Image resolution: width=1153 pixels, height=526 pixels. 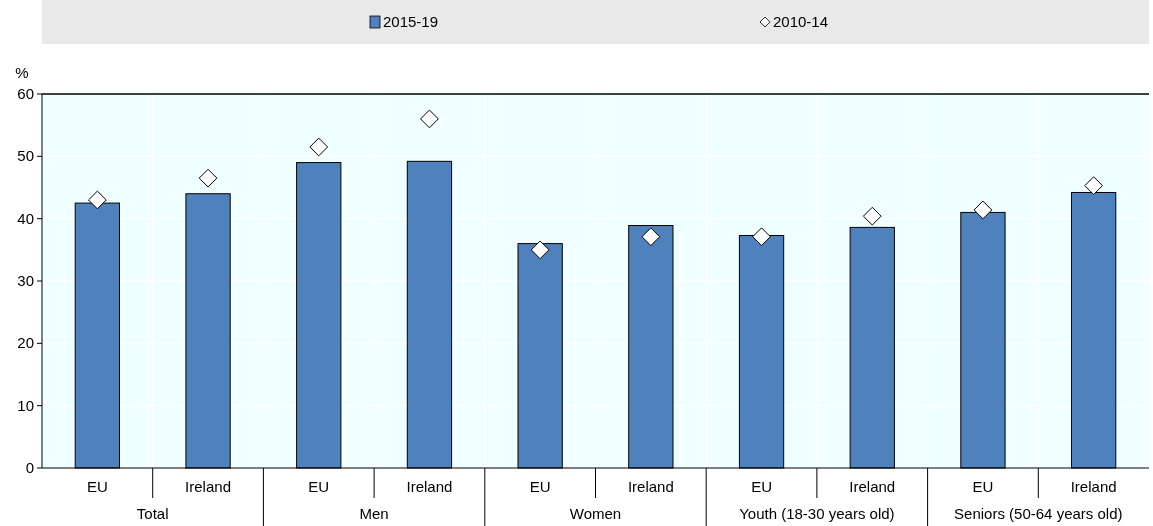 What do you see at coordinates (25, 156) in the screenshot?
I see `y-tick-label: 50` at bounding box center [25, 156].